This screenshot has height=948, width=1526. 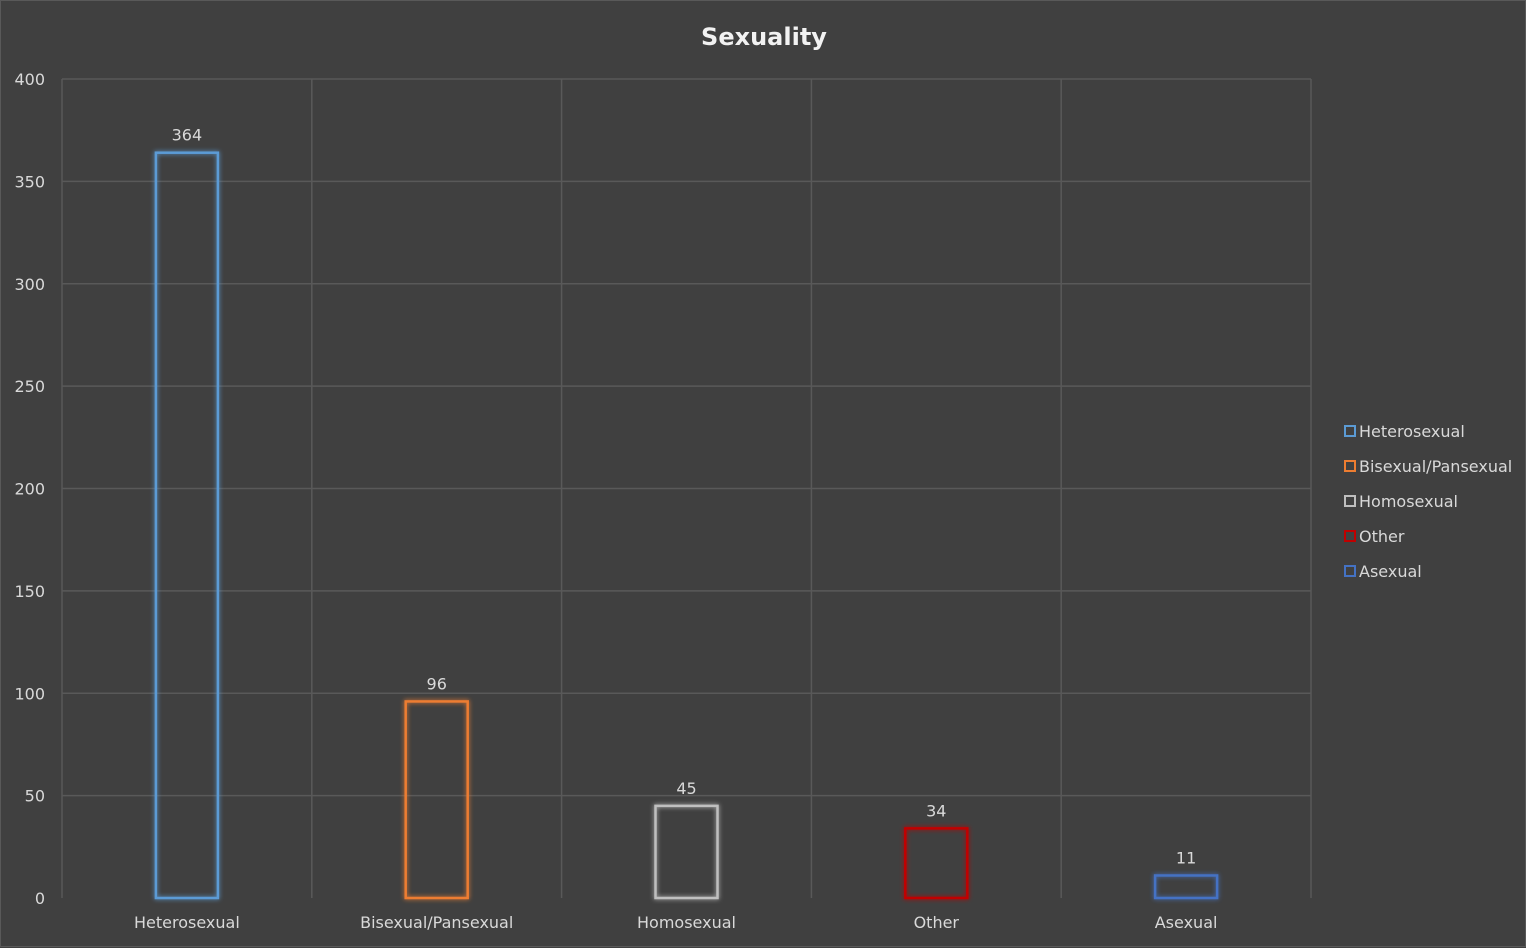 I want to click on data-label: 45, so click(x=686, y=788).